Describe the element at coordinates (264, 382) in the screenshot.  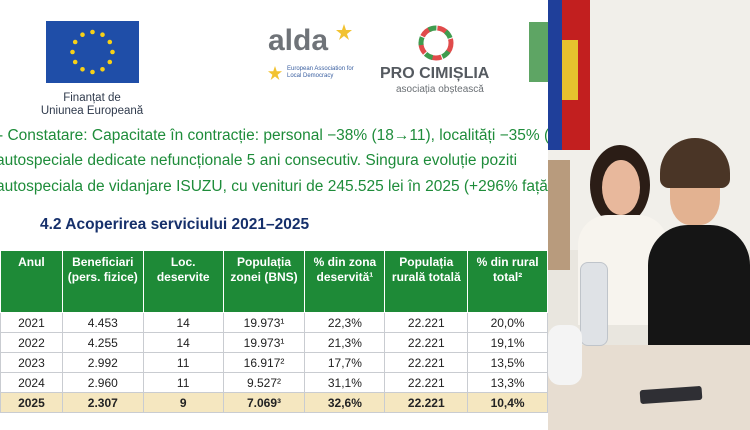
I see `table-cell: 9.527²` at that location.